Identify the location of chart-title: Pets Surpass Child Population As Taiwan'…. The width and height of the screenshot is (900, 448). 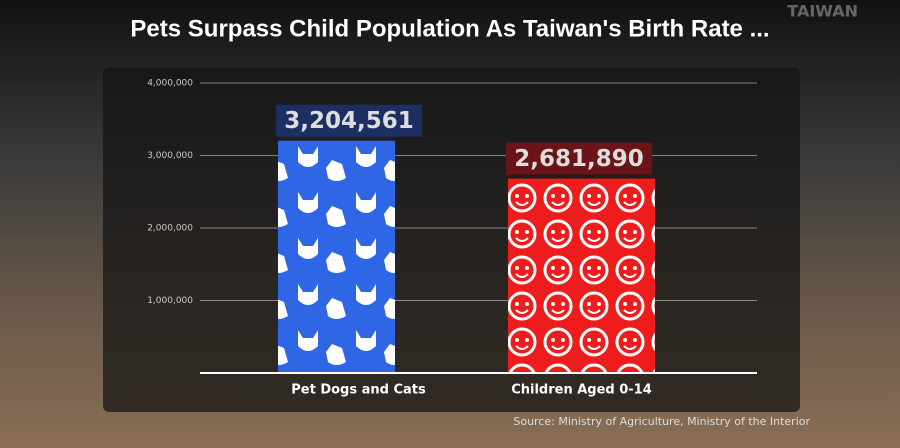
(449, 28).